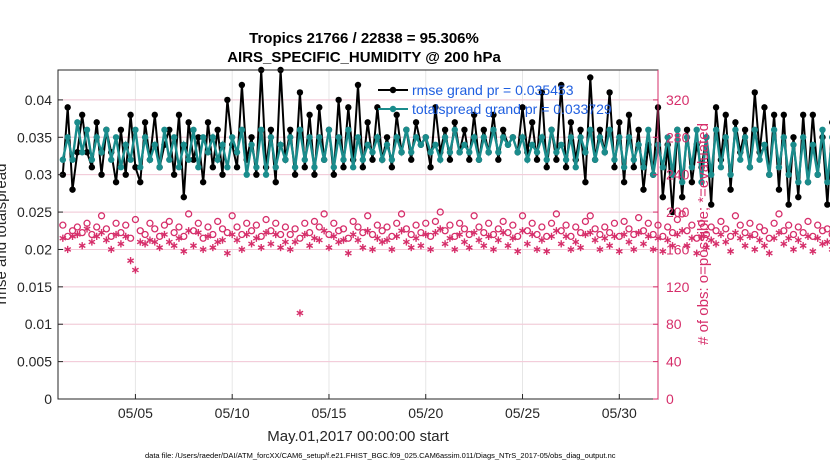  What do you see at coordinates (678, 249) in the screenshot?
I see `y-right-tick-label: 160` at bounding box center [678, 249].